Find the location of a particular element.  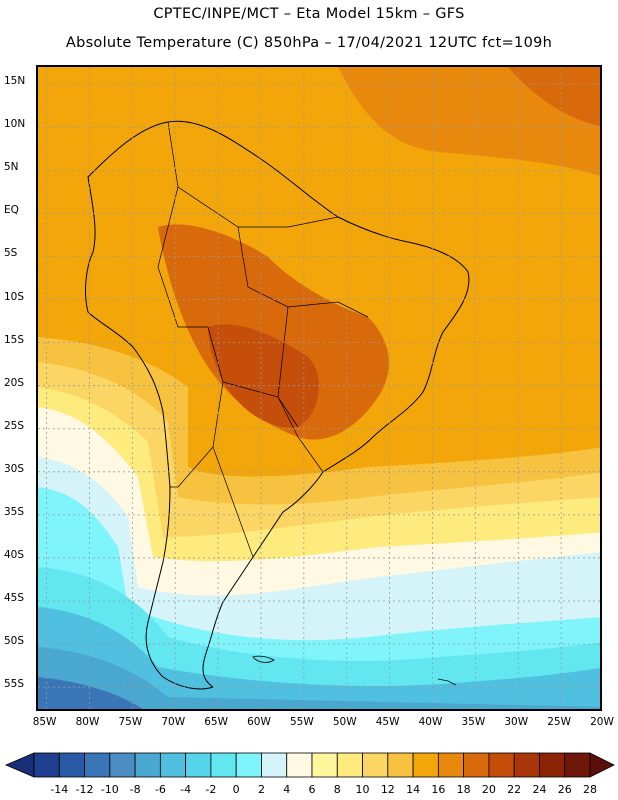

lon-label: 25W is located at coordinates (559, 722).